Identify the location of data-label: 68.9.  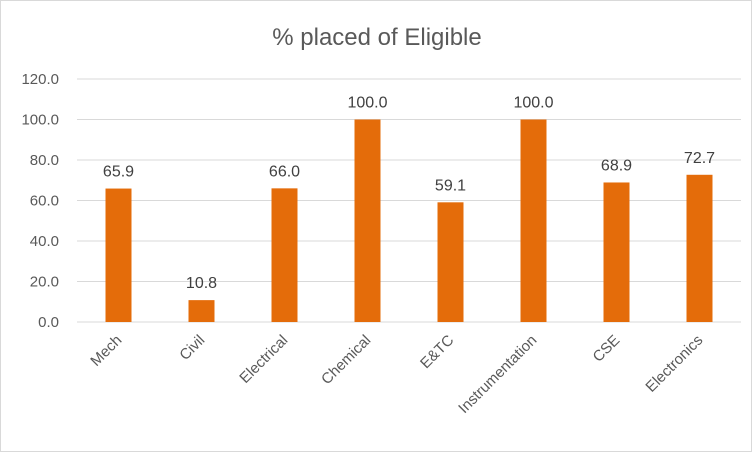
(616, 165).